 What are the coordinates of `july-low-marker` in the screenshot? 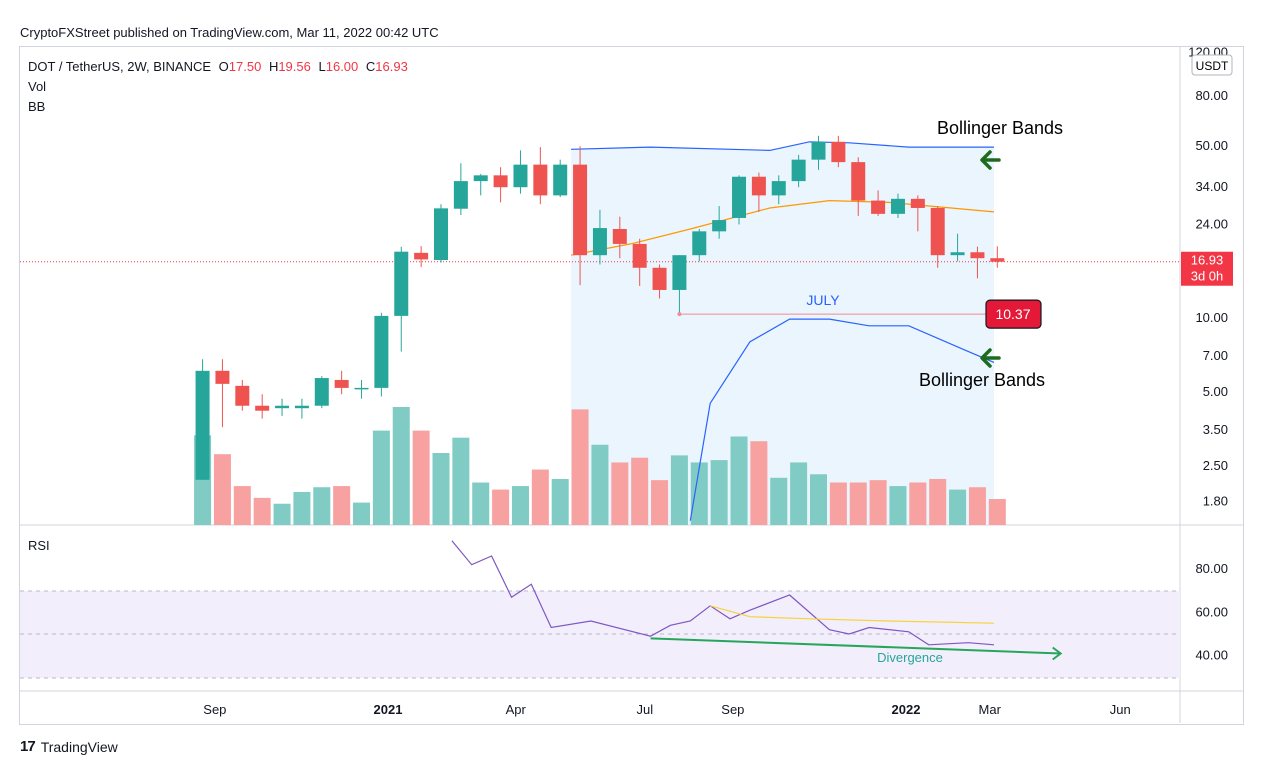 It's located at (679, 314).